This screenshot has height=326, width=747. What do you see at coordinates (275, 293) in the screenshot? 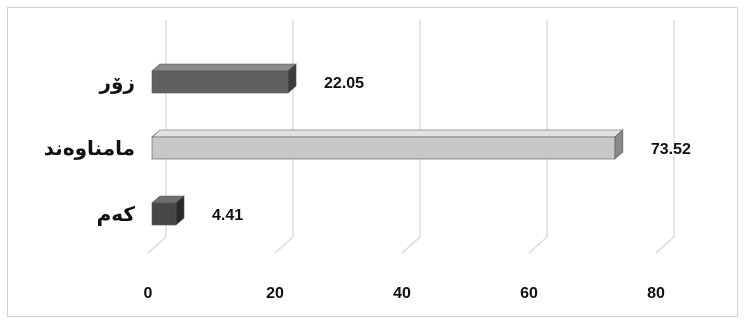
I see `x-tick-label: 20` at bounding box center [275, 293].